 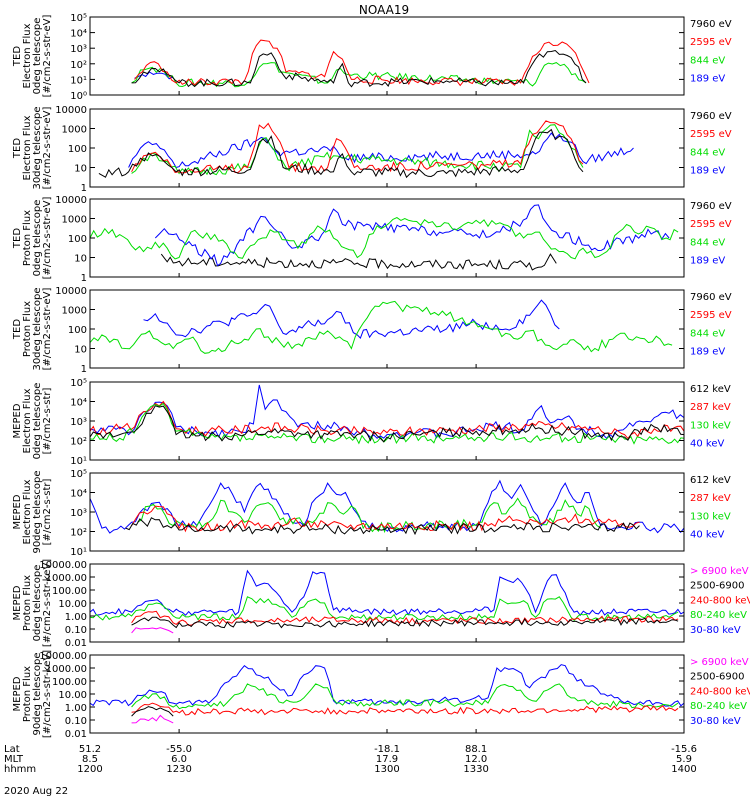 What do you see at coordinates (89, 769) in the screenshot?
I see `x-tick-label: 1200` at bounding box center [89, 769].